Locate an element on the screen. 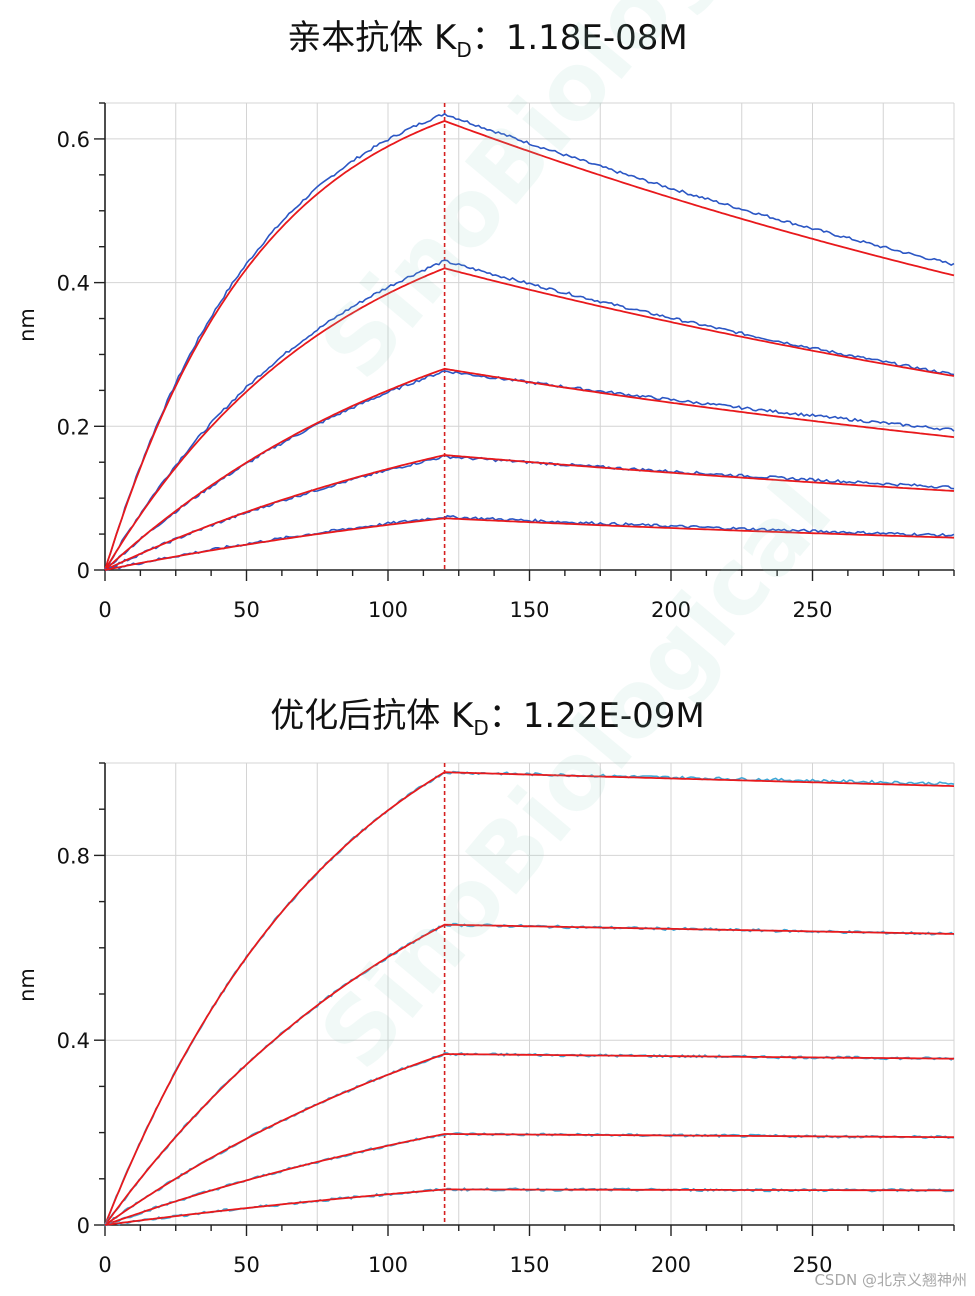 The image size is (975, 1296). chart-title-optimized: 优化后抗体 KD：1.22E-09M is located at coordinates (487, 714).